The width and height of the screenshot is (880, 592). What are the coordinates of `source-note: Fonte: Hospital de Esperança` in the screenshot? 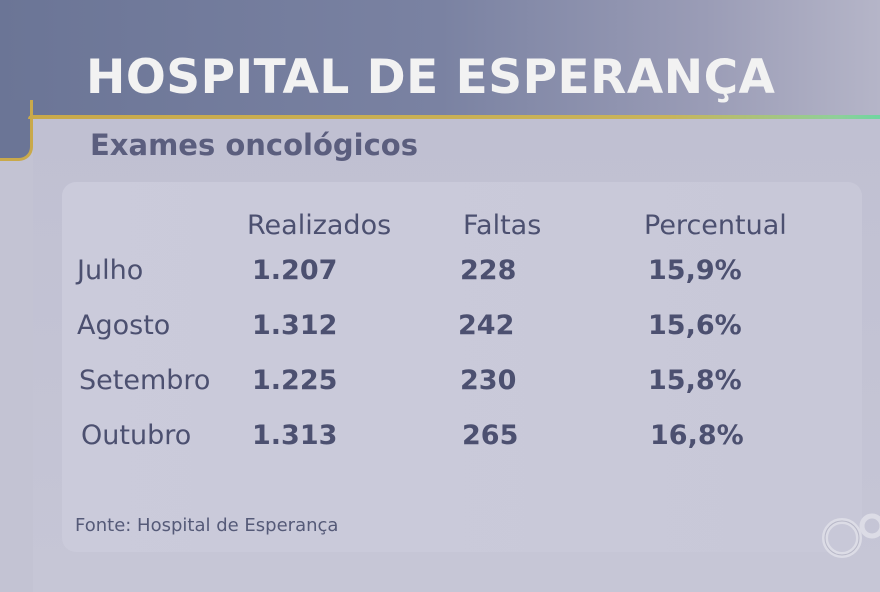 It's located at (207, 525).